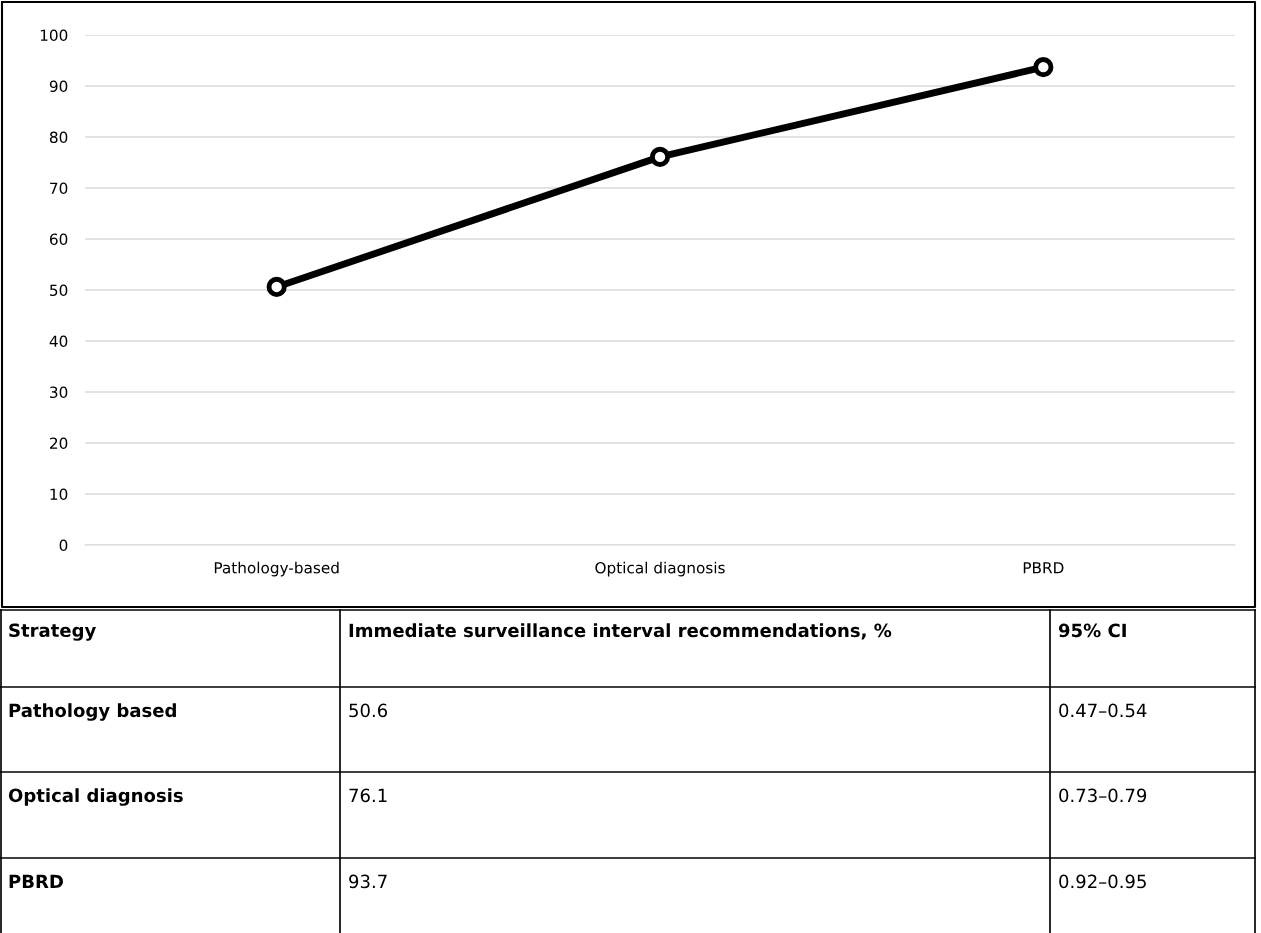  What do you see at coordinates (1103, 795) in the screenshot?
I see `text: 0.73–0.79` at bounding box center [1103, 795].